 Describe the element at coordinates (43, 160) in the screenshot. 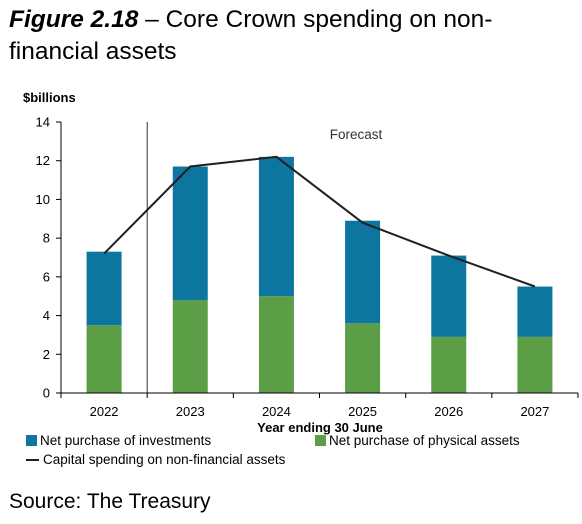

I see `y-tick-label: 12` at that location.